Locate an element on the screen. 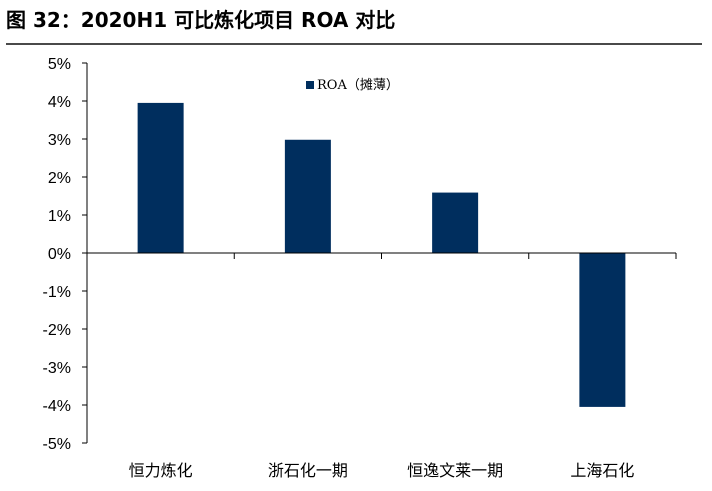 Image resolution: width=712 pixels, height=491 pixels. y-tick-label: -1% is located at coordinates (57, 292).